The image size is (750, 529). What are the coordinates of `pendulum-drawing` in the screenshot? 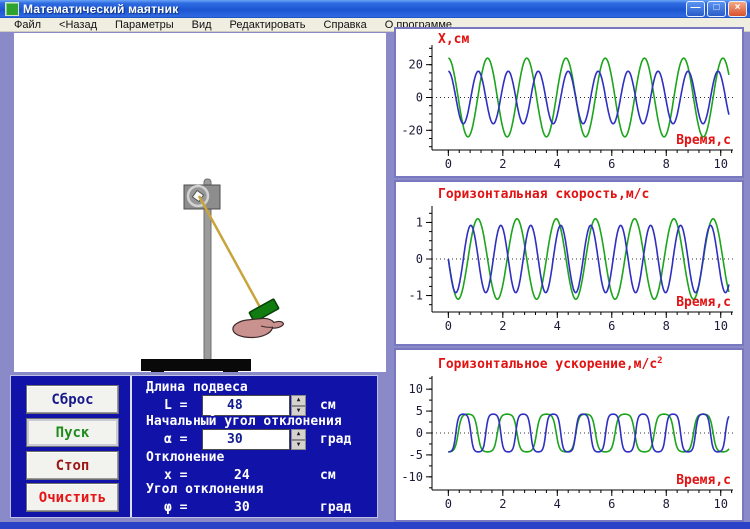 It's located at (213, 276).